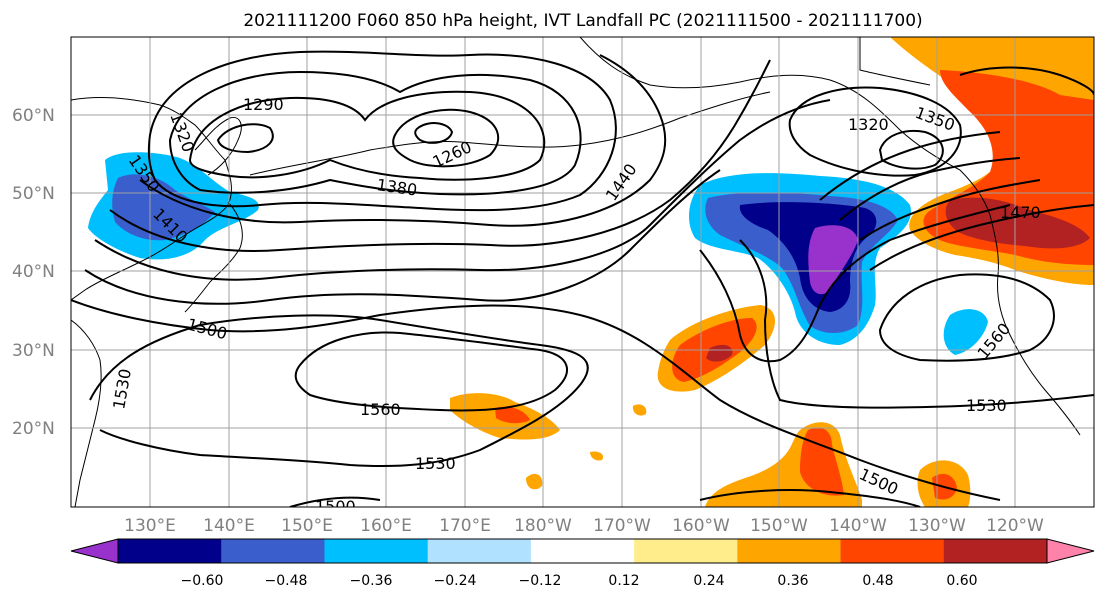 Image resolution: width=1105 pixels, height=601 pixels. I want to click on coastline-asia, so click(151, 199).